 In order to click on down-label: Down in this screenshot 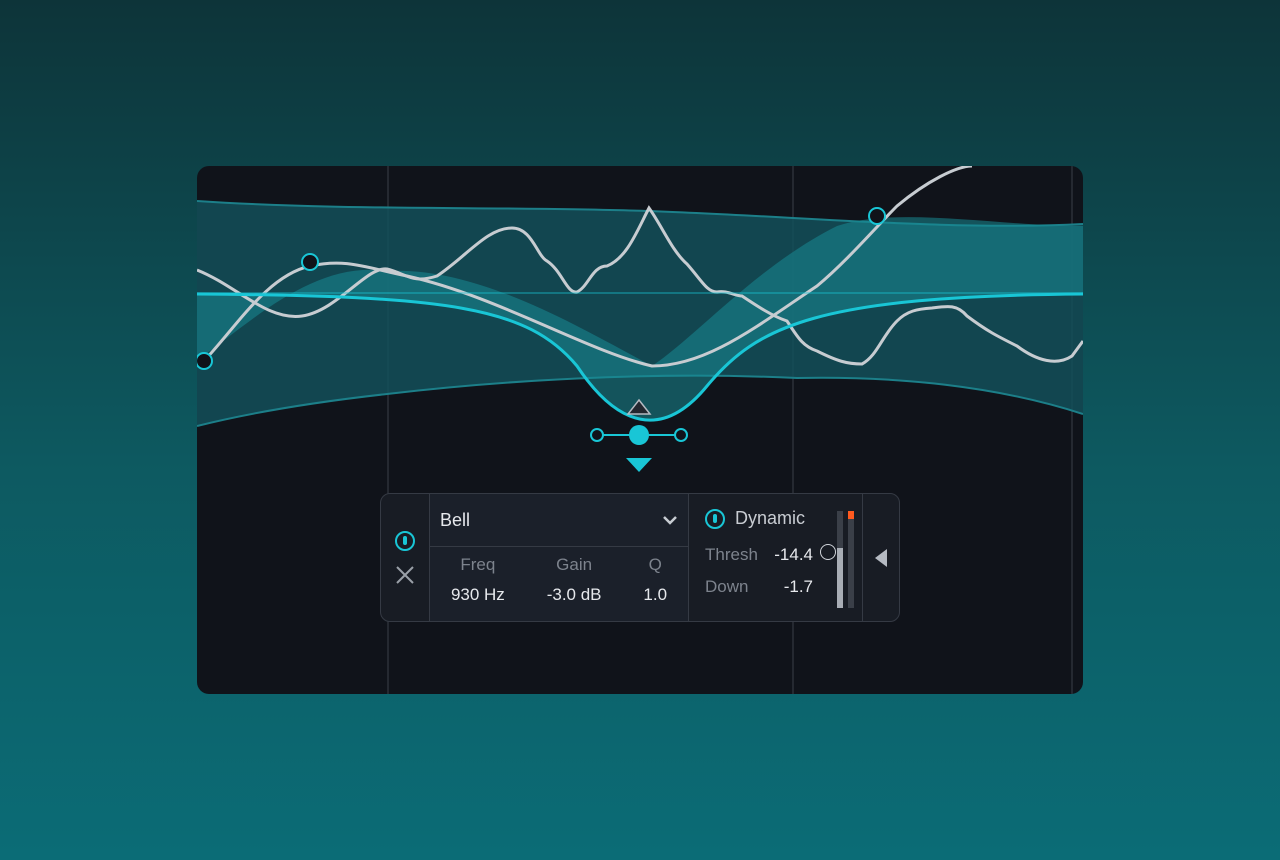, I will do `click(727, 586)`.